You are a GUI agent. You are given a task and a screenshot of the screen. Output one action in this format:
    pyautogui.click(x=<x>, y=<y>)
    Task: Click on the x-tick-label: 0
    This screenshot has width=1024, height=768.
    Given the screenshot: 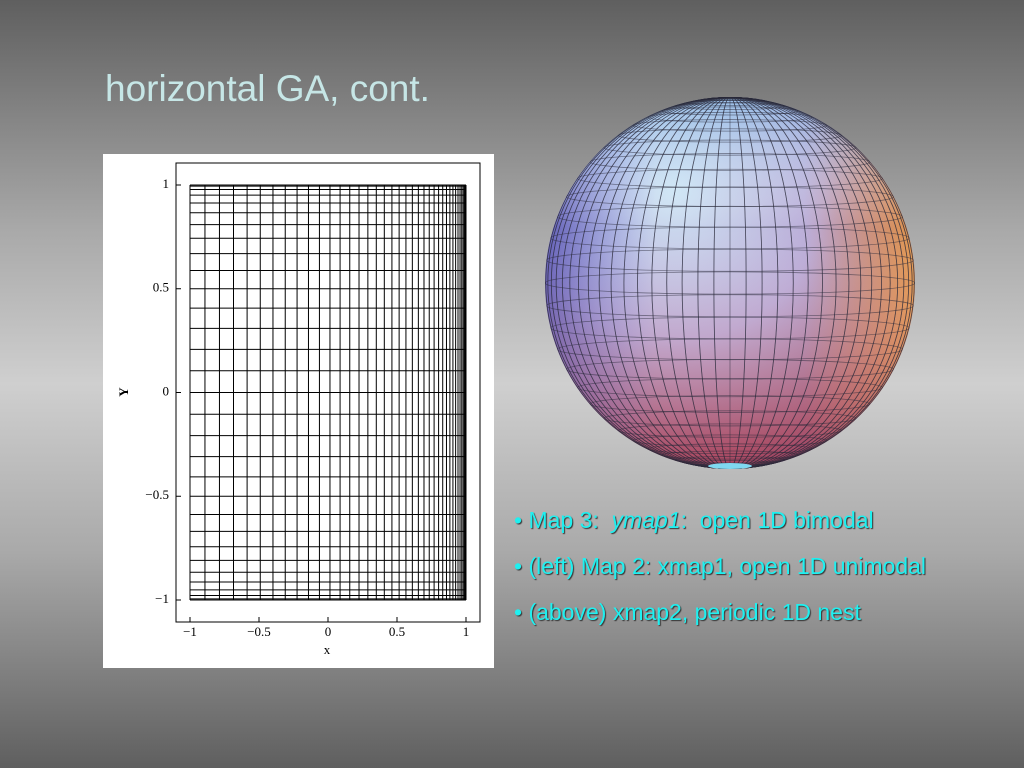 What is the action you would take?
    pyautogui.click(x=328, y=631)
    